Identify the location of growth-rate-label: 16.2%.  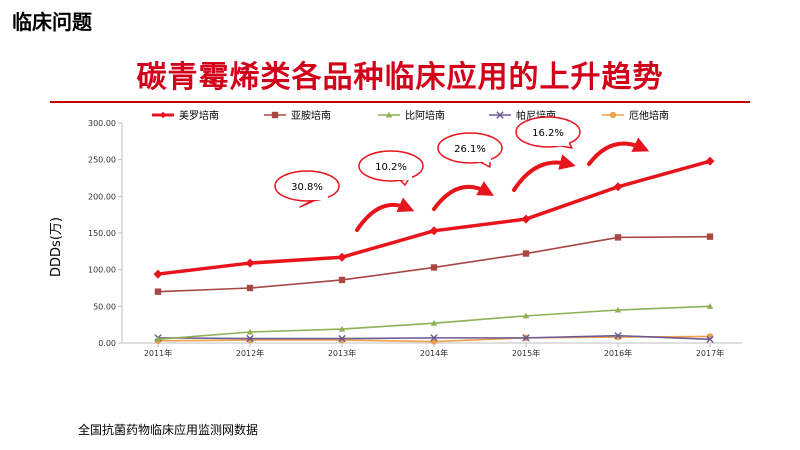
(548, 133).